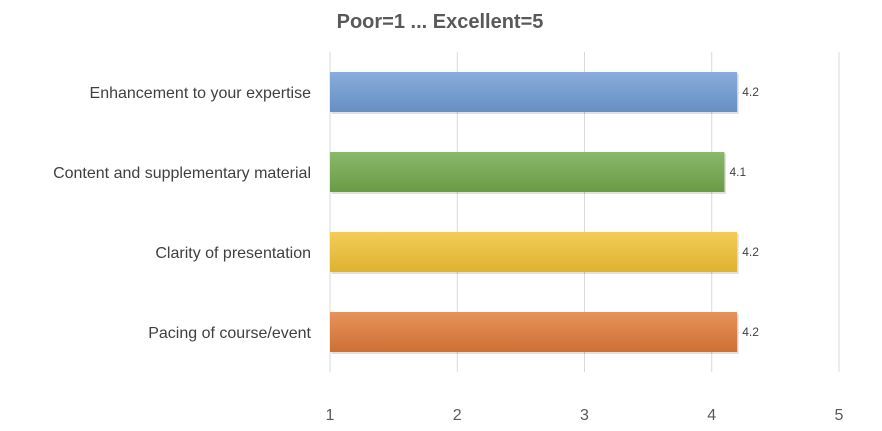 Image resolution: width=882 pixels, height=431 pixels. Describe the element at coordinates (839, 415) in the screenshot. I see `x-tick-label: 5` at that location.